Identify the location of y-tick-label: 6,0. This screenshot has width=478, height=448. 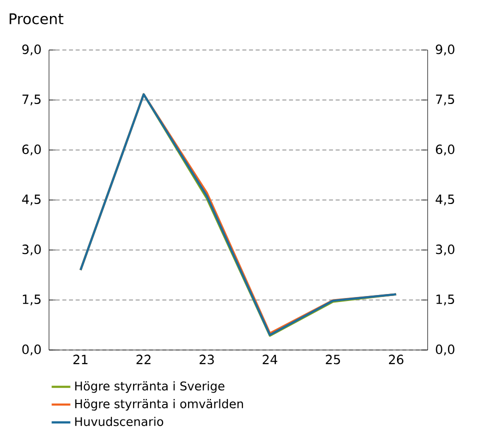
(31, 150).